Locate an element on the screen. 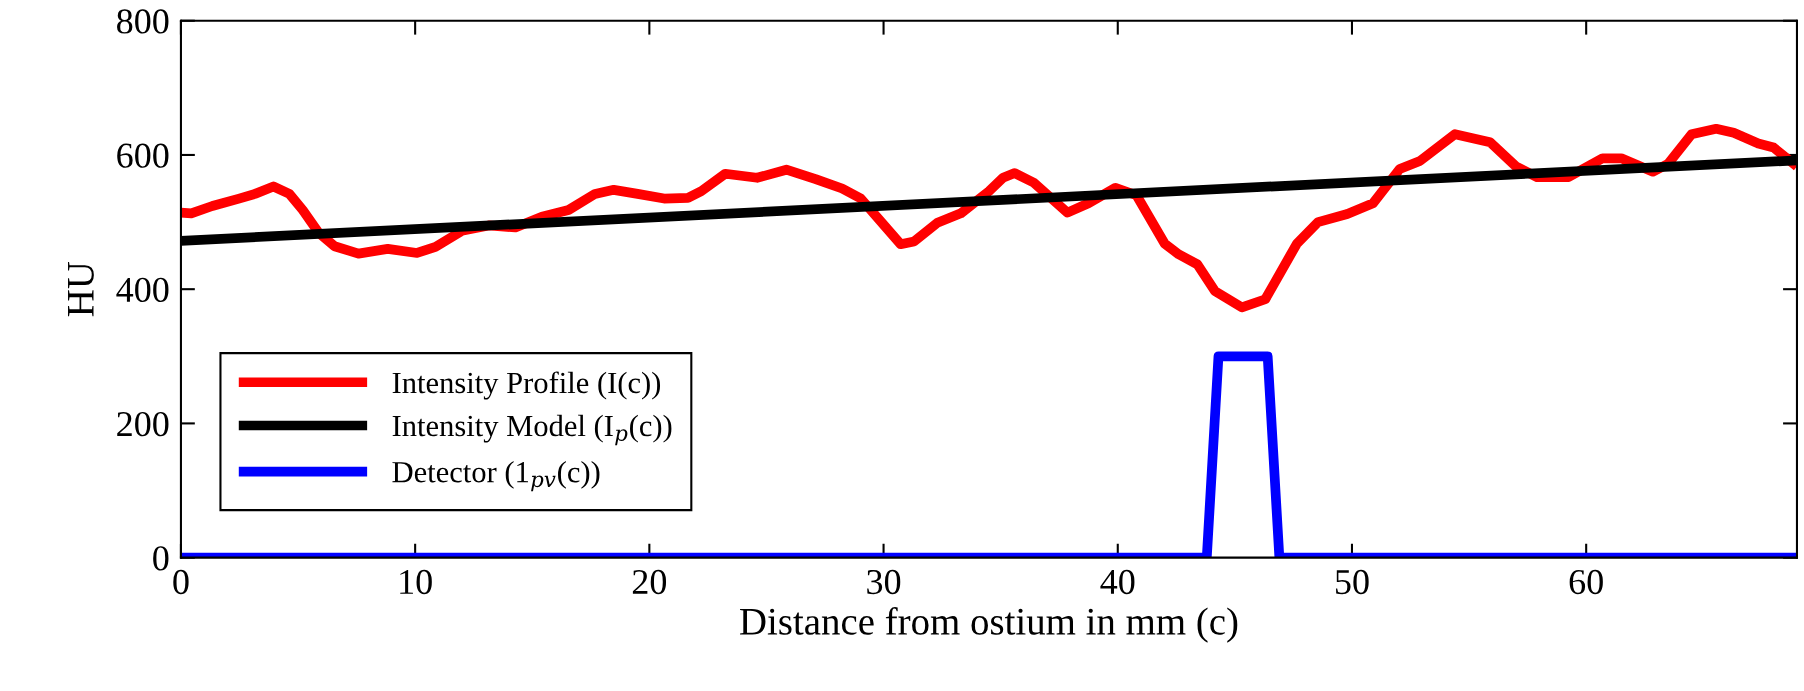 This screenshot has width=1804, height=691. x-tick-label: 20 is located at coordinates (649, 582).